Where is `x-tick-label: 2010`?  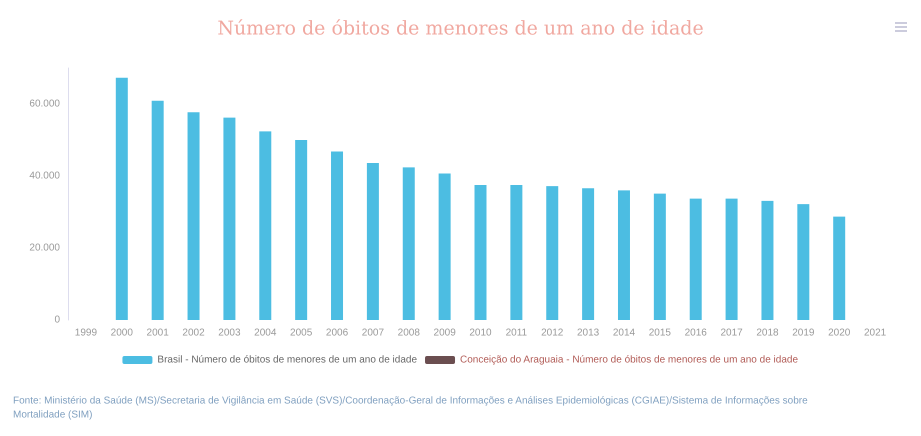
x-tick-label: 2010 is located at coordinates (480, 333).